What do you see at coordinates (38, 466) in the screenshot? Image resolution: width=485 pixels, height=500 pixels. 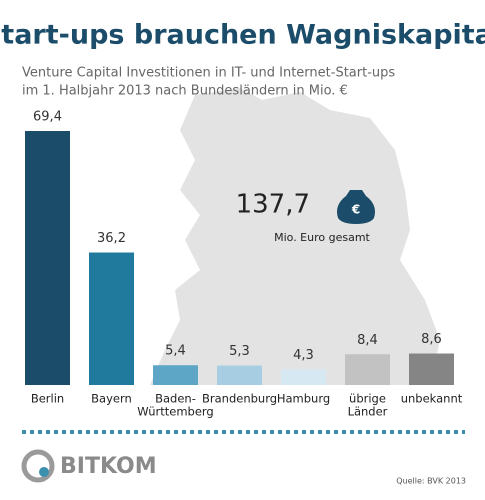 I see `logo-icon` at bounding box center [38, 466].